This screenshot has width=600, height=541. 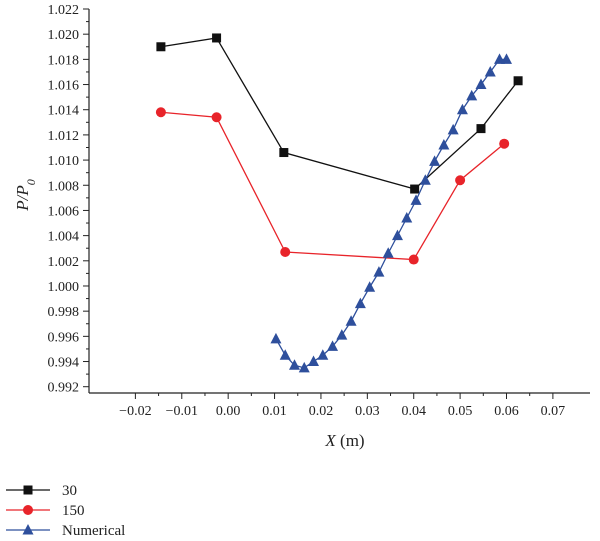 What do you see at coordinates (64, 60) in the screenshot?
I see `y-tick-label: 1.018` at bounding box center [64, 60].